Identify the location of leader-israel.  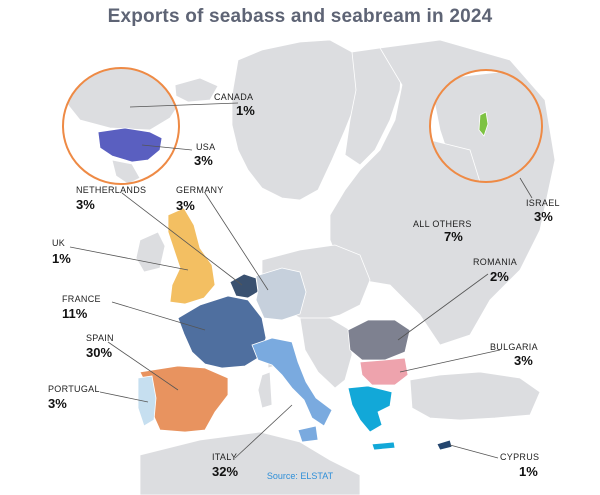
(526, 188).